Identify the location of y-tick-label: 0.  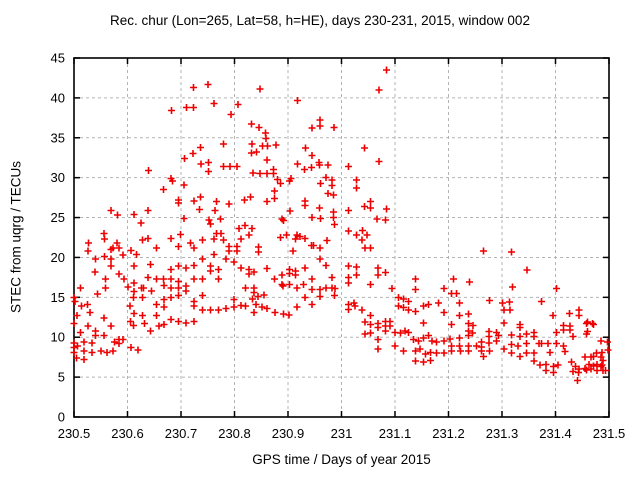
(61, 417).